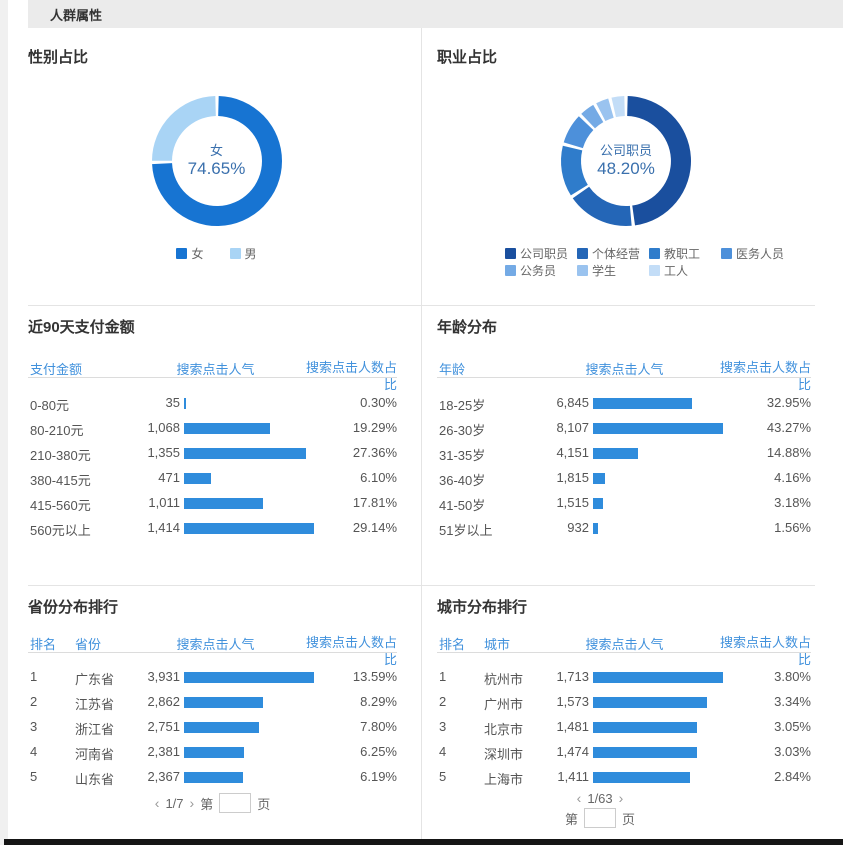 Image resolution: width=843 pixels, height=845 pixels. What do you see at coordinates (624, 403) in the screenshot?
I see `table-row: 18-25岁 6,845 32.95%` at bounding box center [624, 403].